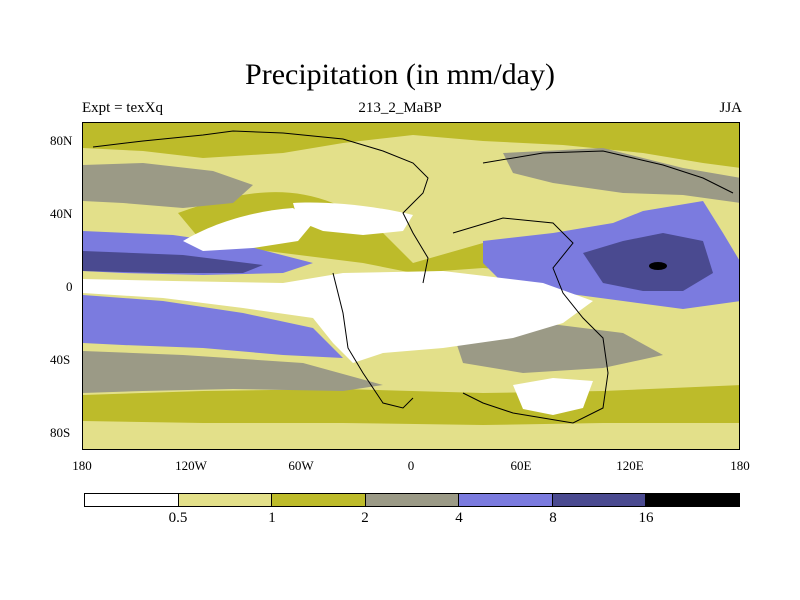  I want to click on x-tick-label: 60W, so click(301, 465).